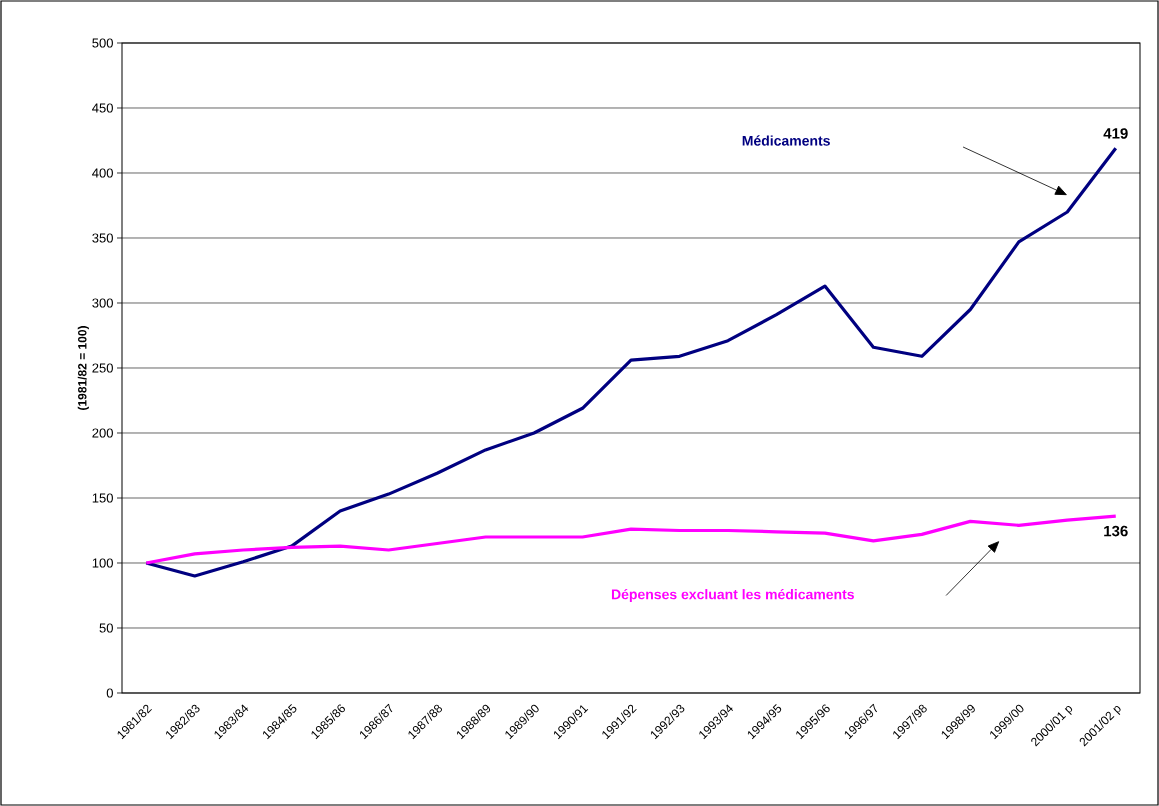 This screenshot has height=806, width=1159. I want to click on y-tick-label: 50, so click(106, 628).